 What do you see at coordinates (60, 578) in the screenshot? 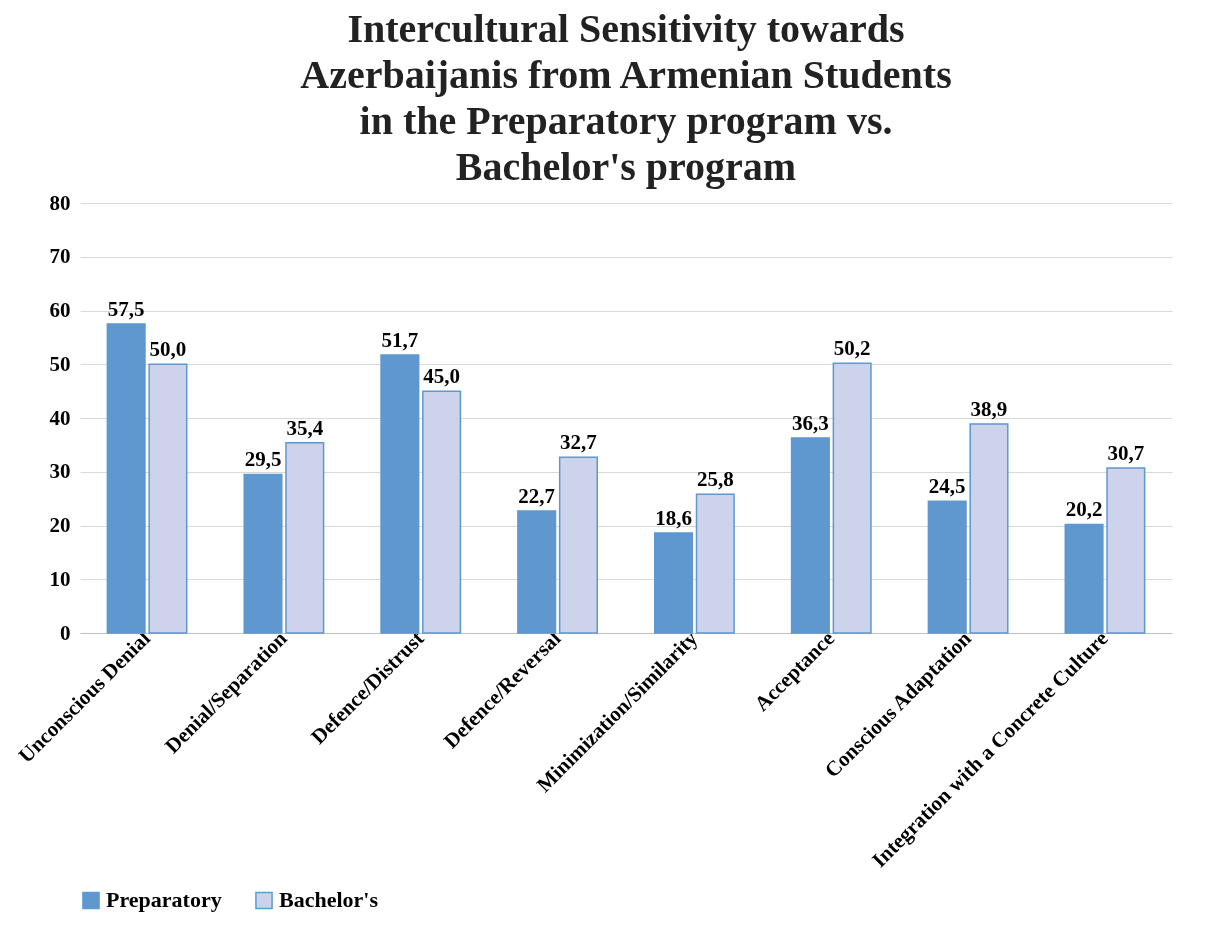
I see `y-tick-label: 10` at bounding box center [60, 578].